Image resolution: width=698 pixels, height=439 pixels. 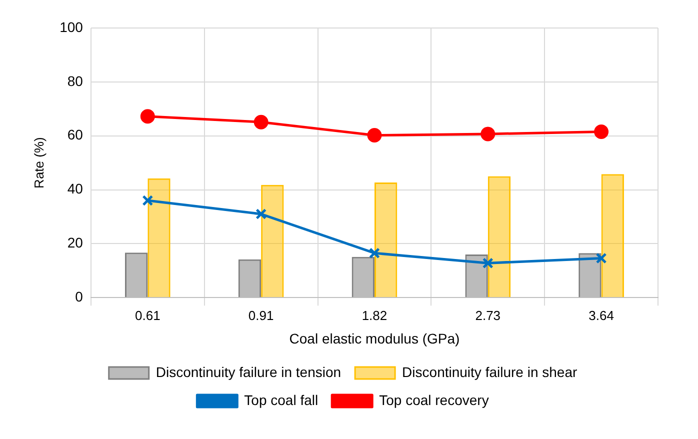 I want to click on y-tick-label: 20, so click(x=75, y=242).